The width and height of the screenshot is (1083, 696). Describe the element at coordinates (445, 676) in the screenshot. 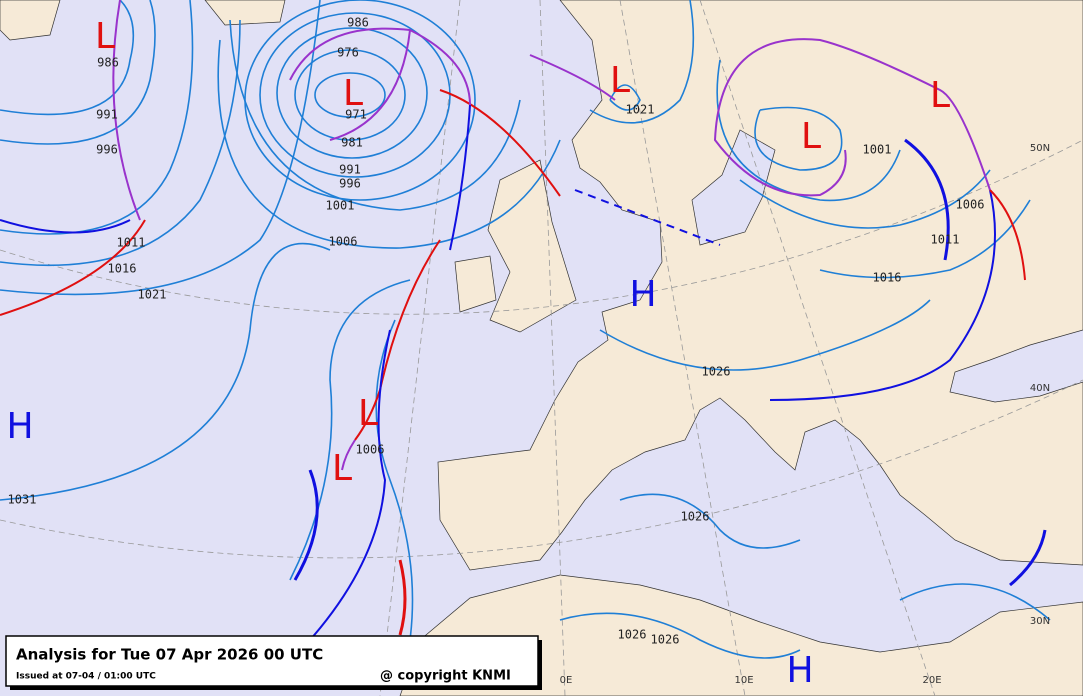

I see `copyright: @ copyright KNMI` at that location.